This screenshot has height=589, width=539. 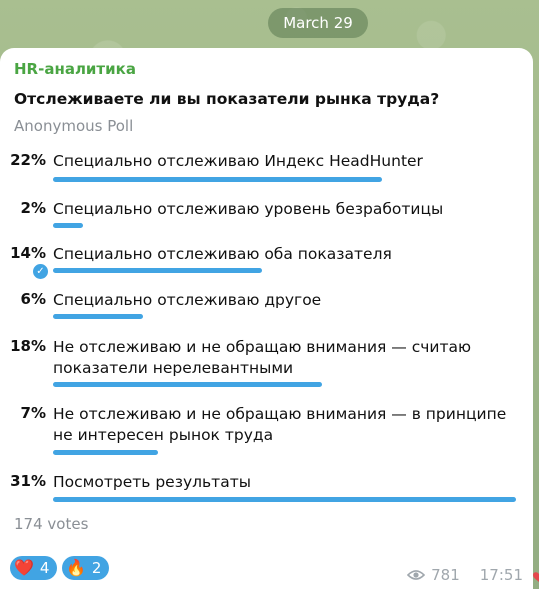 What do you see at coordinates (445, 575) in the screenshot?
I see `view-count: 781` at bounding box center [445, 575].